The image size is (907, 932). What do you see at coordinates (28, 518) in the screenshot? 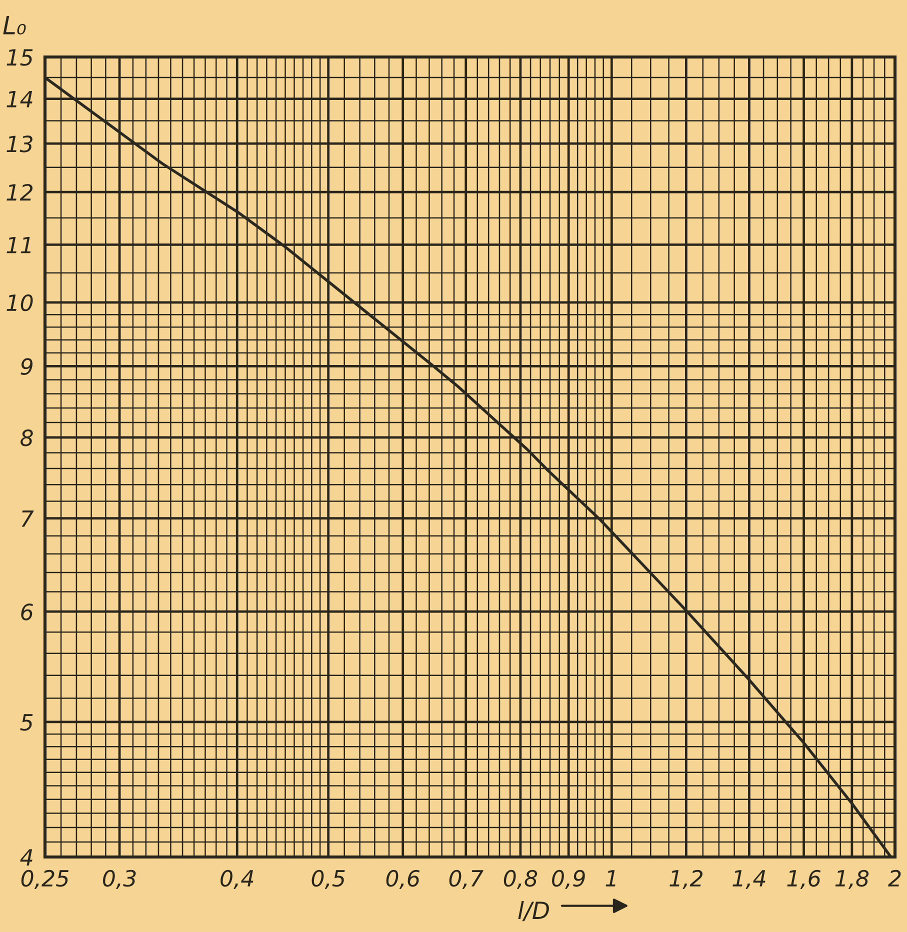
I see `y-tick-label: 7` at bounding box center [28, 518].